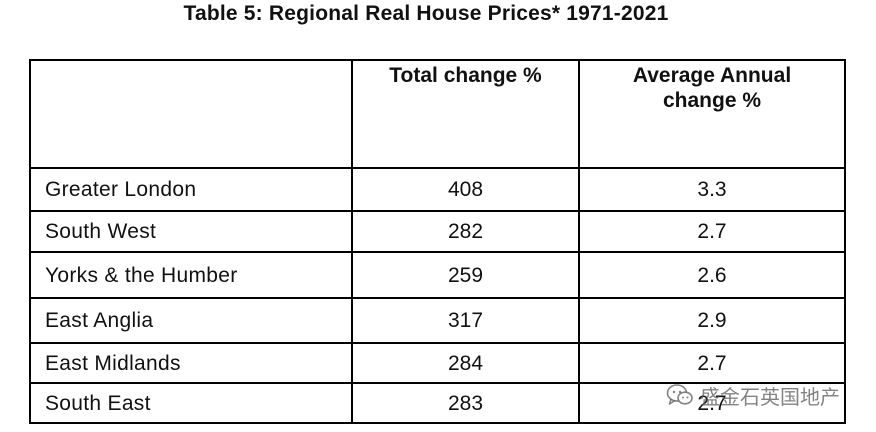 This screenshot has height=432, width=876. Describe the element at coordinates (465, 189) in the screenshot. I see `total-change-cell: 408` at that location.